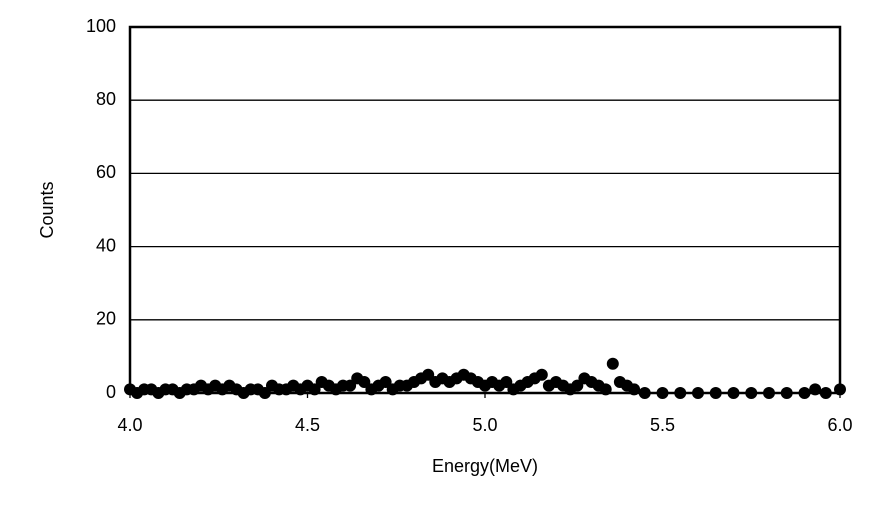  What do you see at coordinates (106, 172) in the screenshot?
I see `y-tick-label: 60` at bounding box center [106, 172].